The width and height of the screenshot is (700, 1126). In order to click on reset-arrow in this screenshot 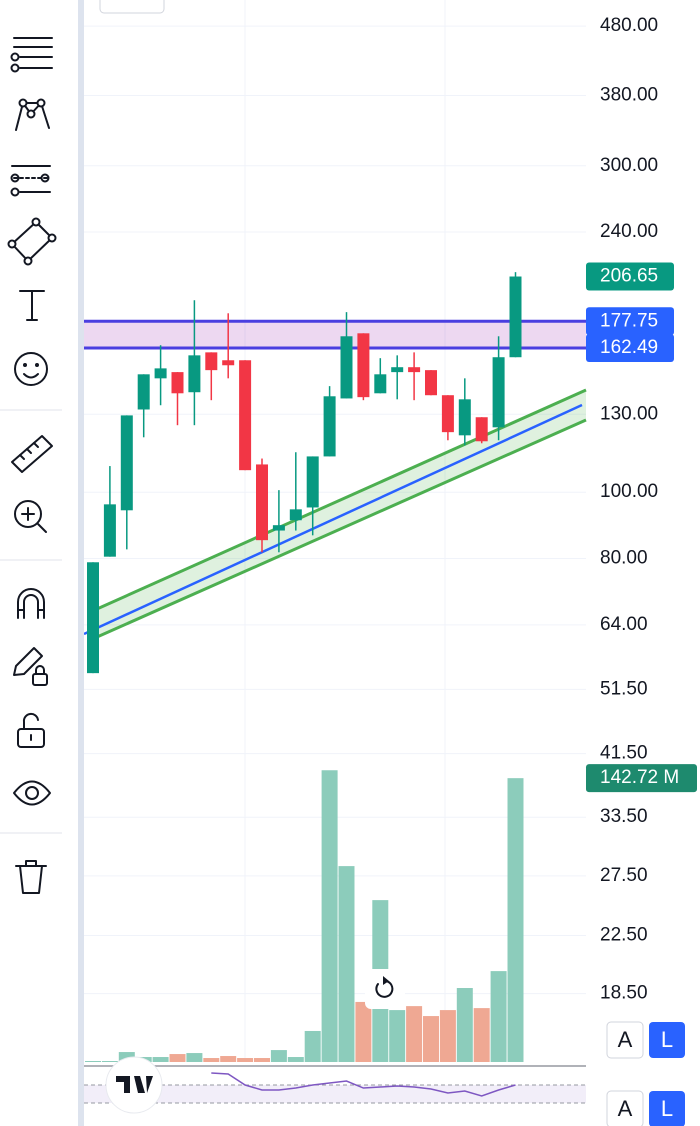, I will do `click(386, 980)`.